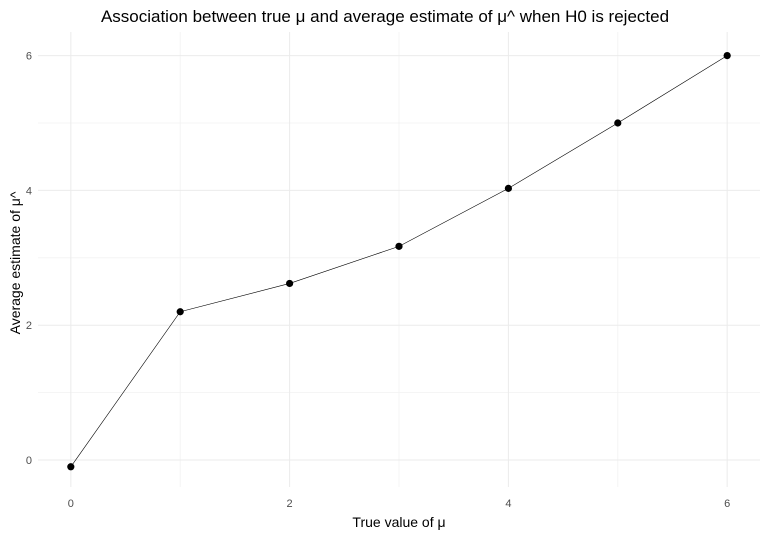 This screenshot has height=537, width=768. What do you see at coordinates (29, 326) in the screenshot?
I see `y-tick-label: 2` at bounding box center [29, 326].